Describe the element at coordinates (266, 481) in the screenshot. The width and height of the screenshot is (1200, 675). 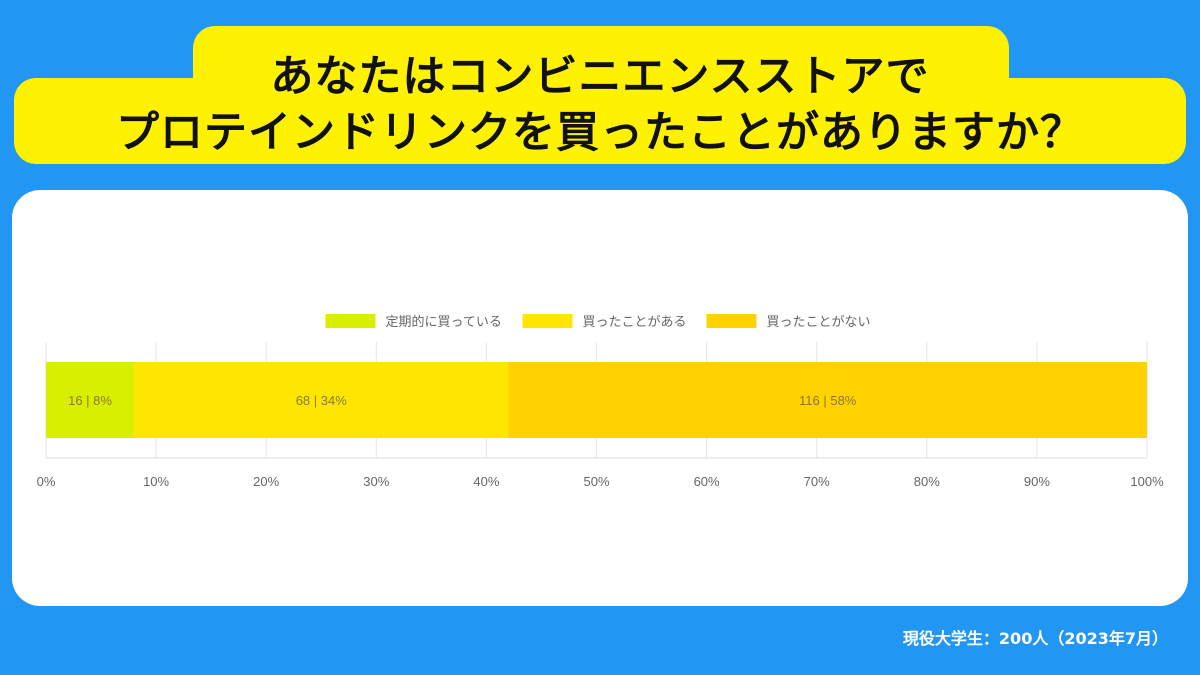
I see `x-tick-label: 20%` at that location.